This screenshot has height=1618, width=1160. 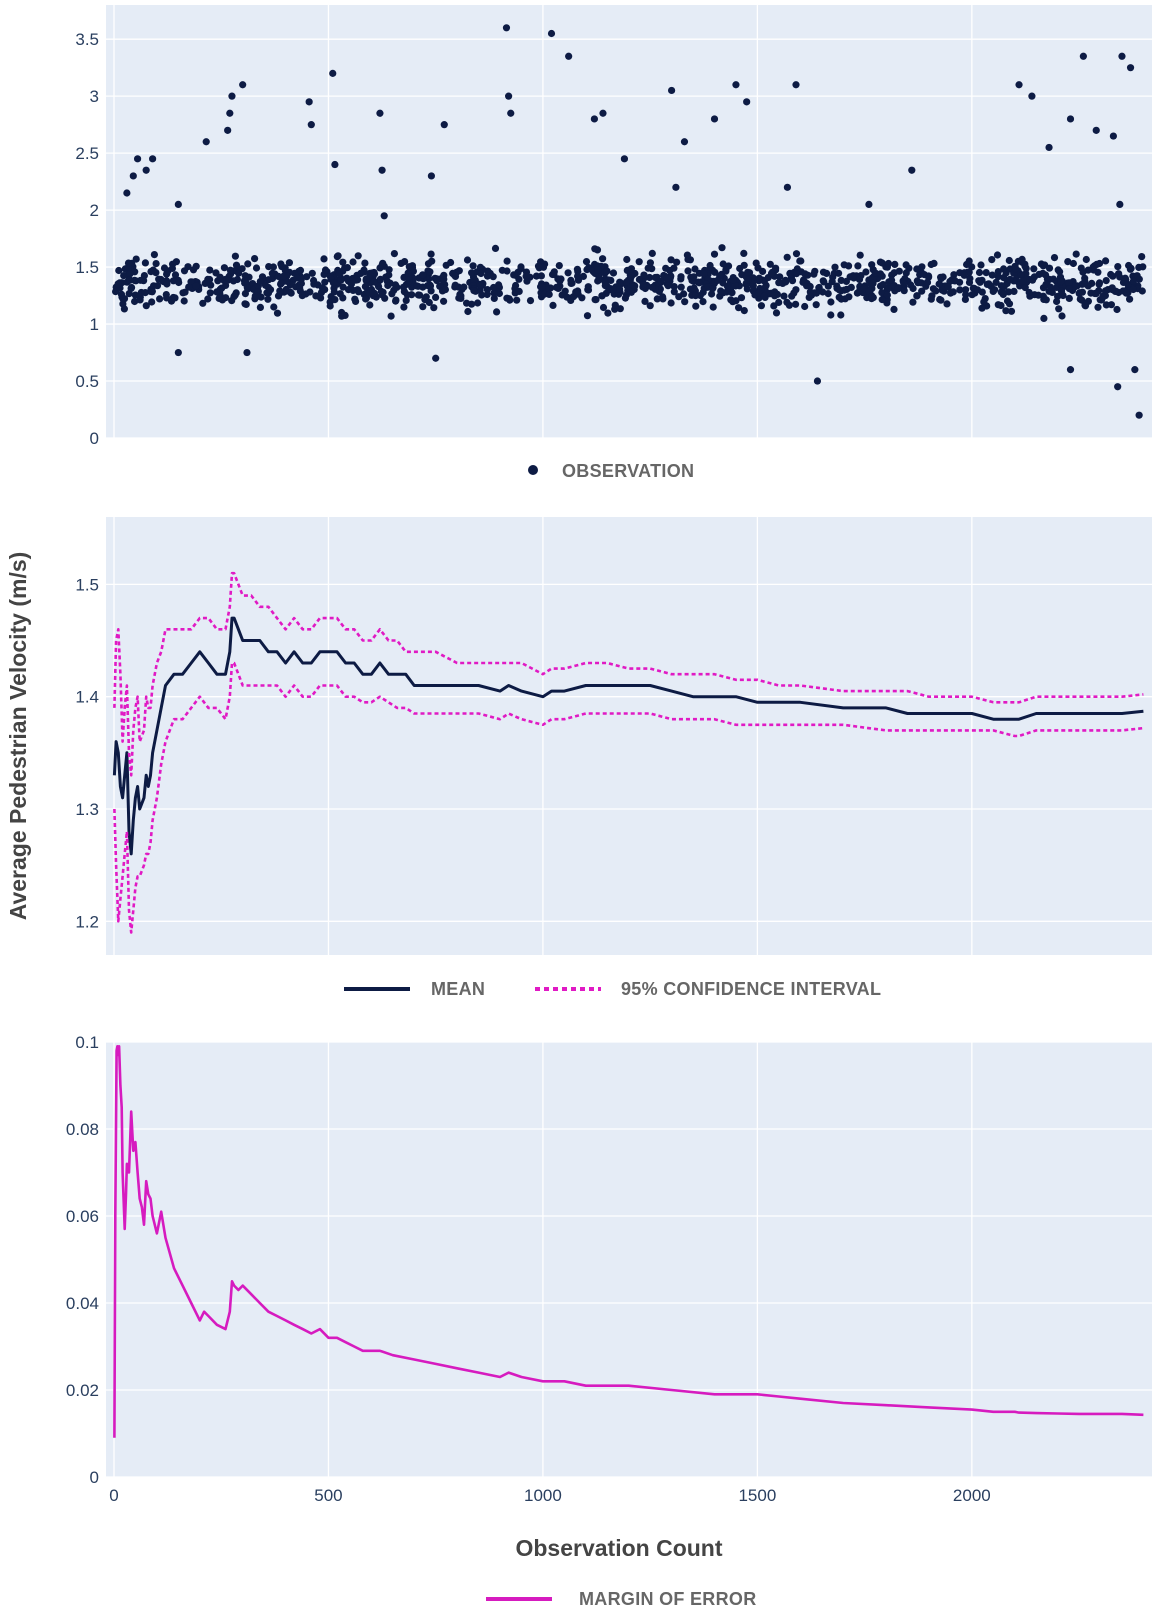 What do you see at coordinates (94, 438) in the screenshot?
I see `y-tick-label: 0` at bounding box center [94, 438].